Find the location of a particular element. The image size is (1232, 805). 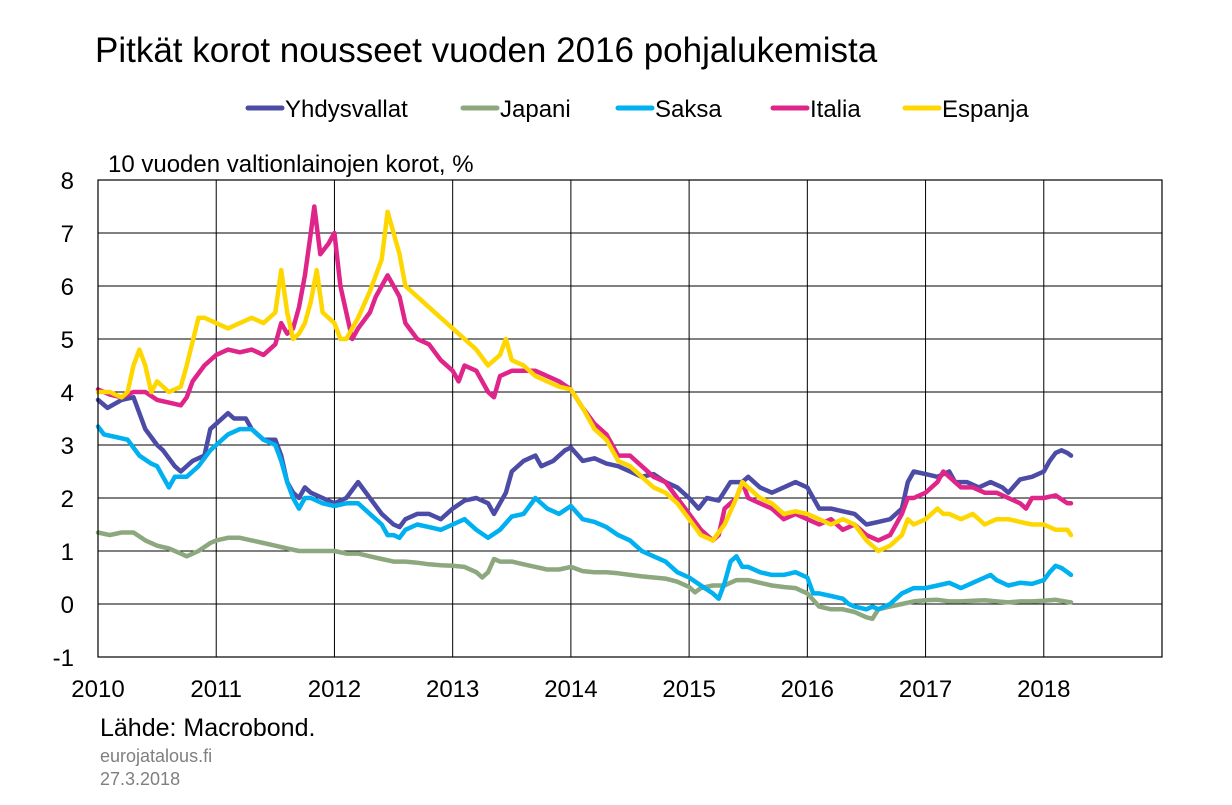

x-tick-label: 2014 is located at coordinates (570, 689).